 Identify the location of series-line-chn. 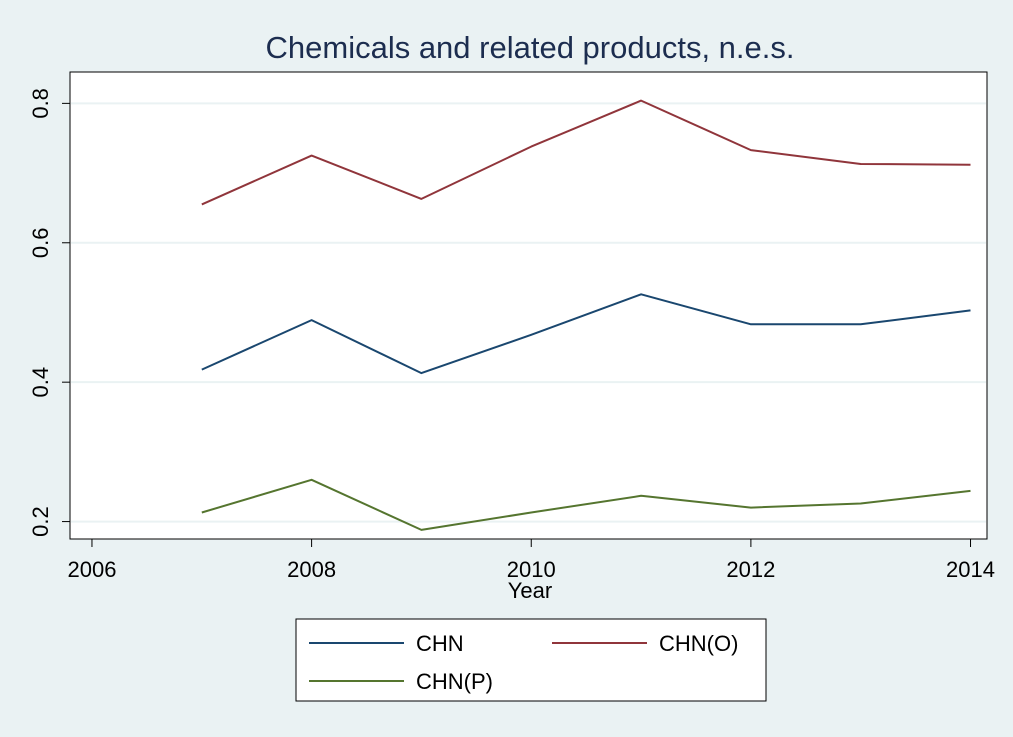
(586, 334).